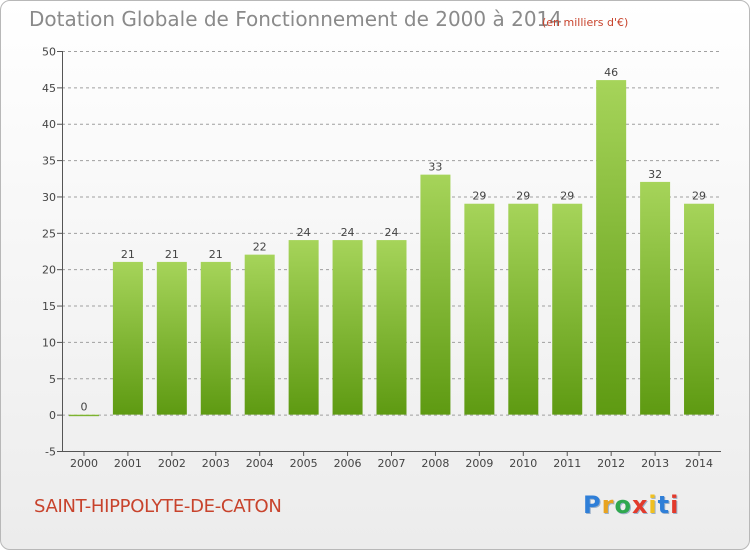 This screenshot has height=550, width=750. Describe the element at coordinates (49, 197) in the screenshot. I see `y-tick-label: 30` at that location.